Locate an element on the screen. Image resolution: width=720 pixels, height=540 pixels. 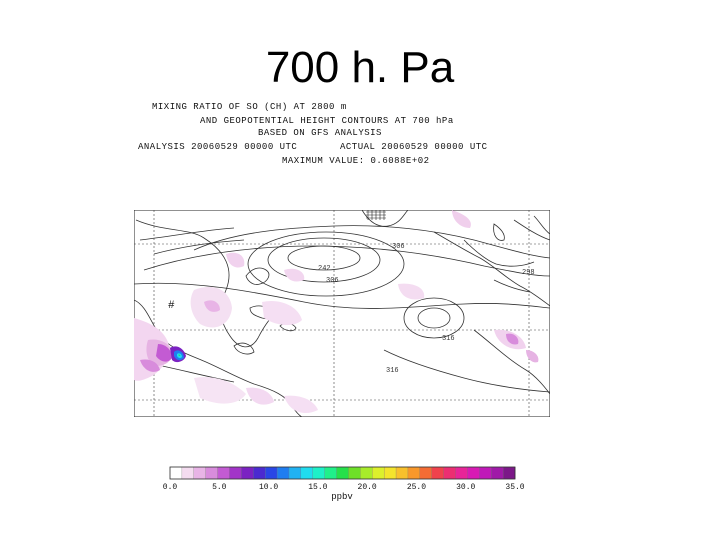
colorbar-tick-labels: 0.0 5.0 10.0 15.0 20.0 25.0 30.0 35.0 is located at coordinates (344, 487).